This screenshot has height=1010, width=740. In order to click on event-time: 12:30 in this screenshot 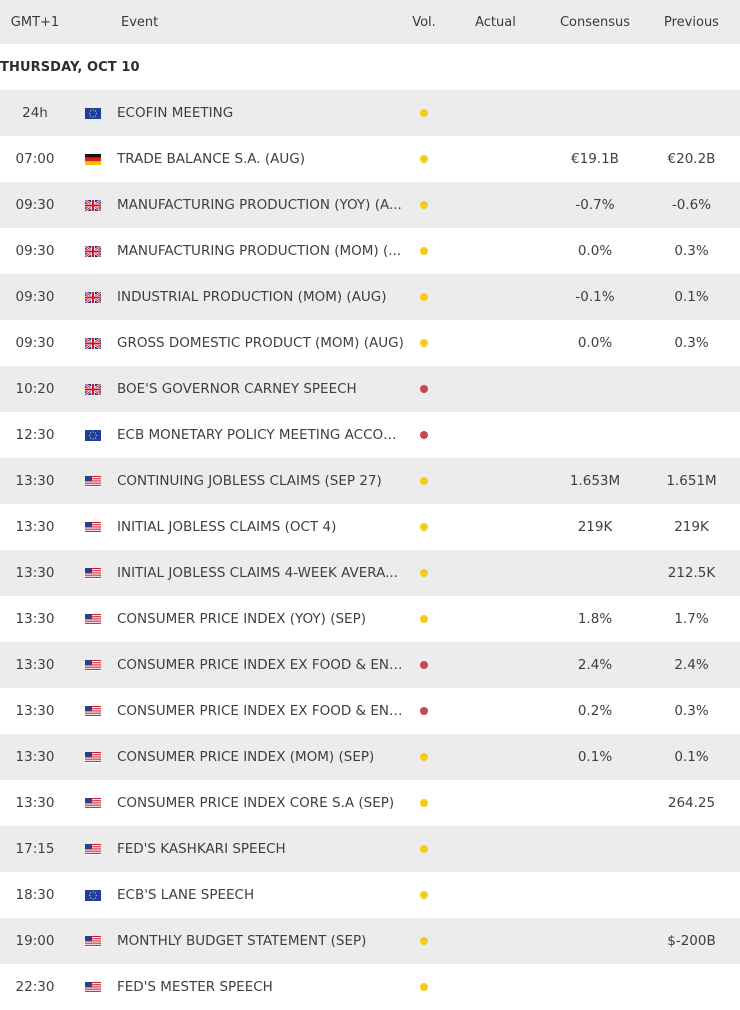, I will do `click(35, 435)`.